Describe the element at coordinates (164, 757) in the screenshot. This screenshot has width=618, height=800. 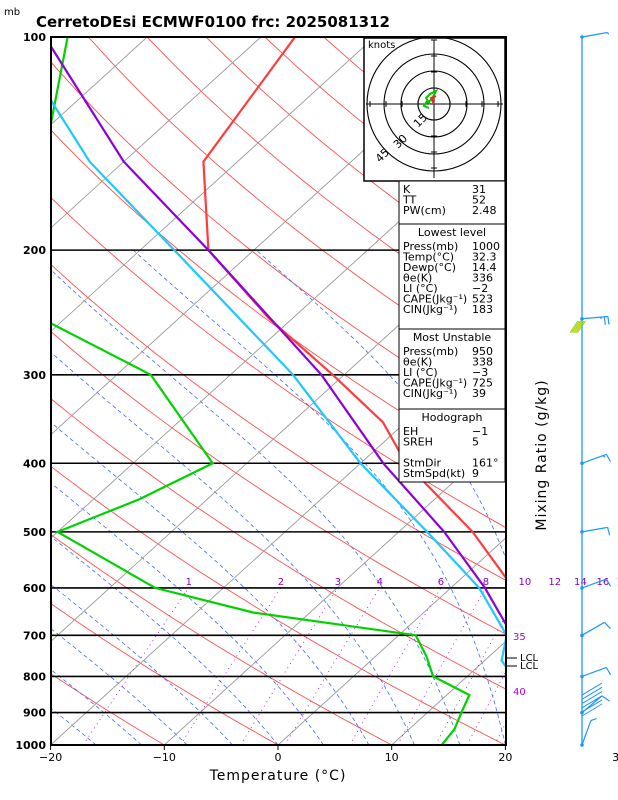
I see `temperature-tick-label: −10` at that location.